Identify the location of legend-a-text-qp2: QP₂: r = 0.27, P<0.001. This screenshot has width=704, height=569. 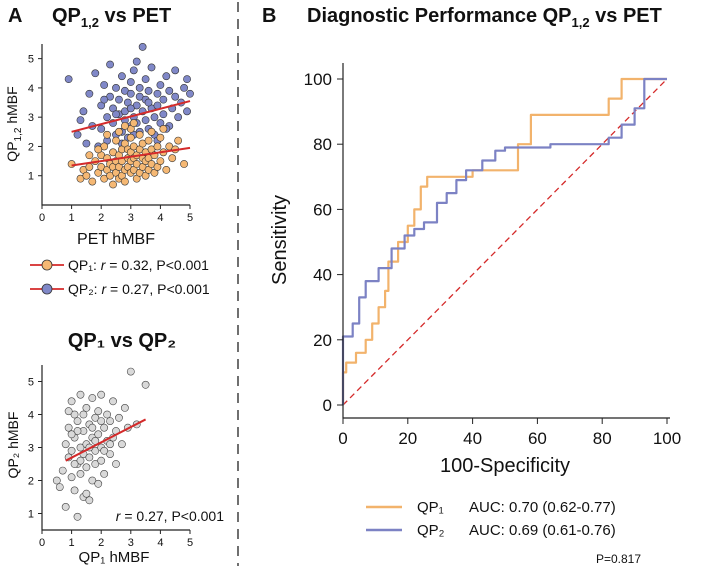
(139, 289).